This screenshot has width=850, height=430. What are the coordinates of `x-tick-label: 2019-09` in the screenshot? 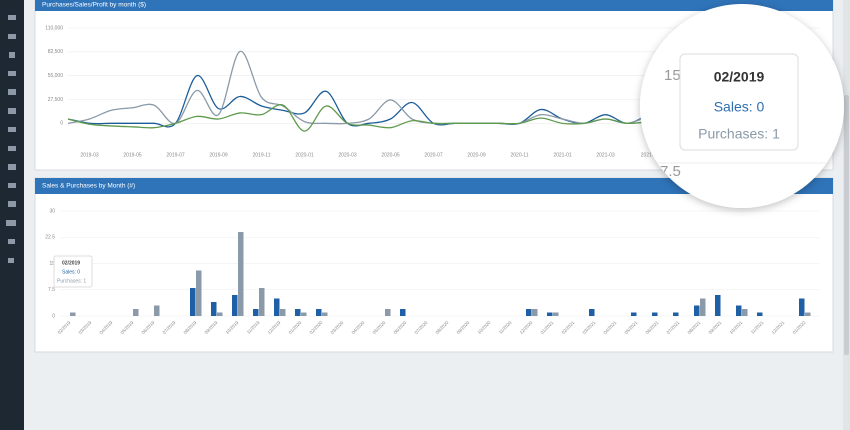 It's located at (218, 155).